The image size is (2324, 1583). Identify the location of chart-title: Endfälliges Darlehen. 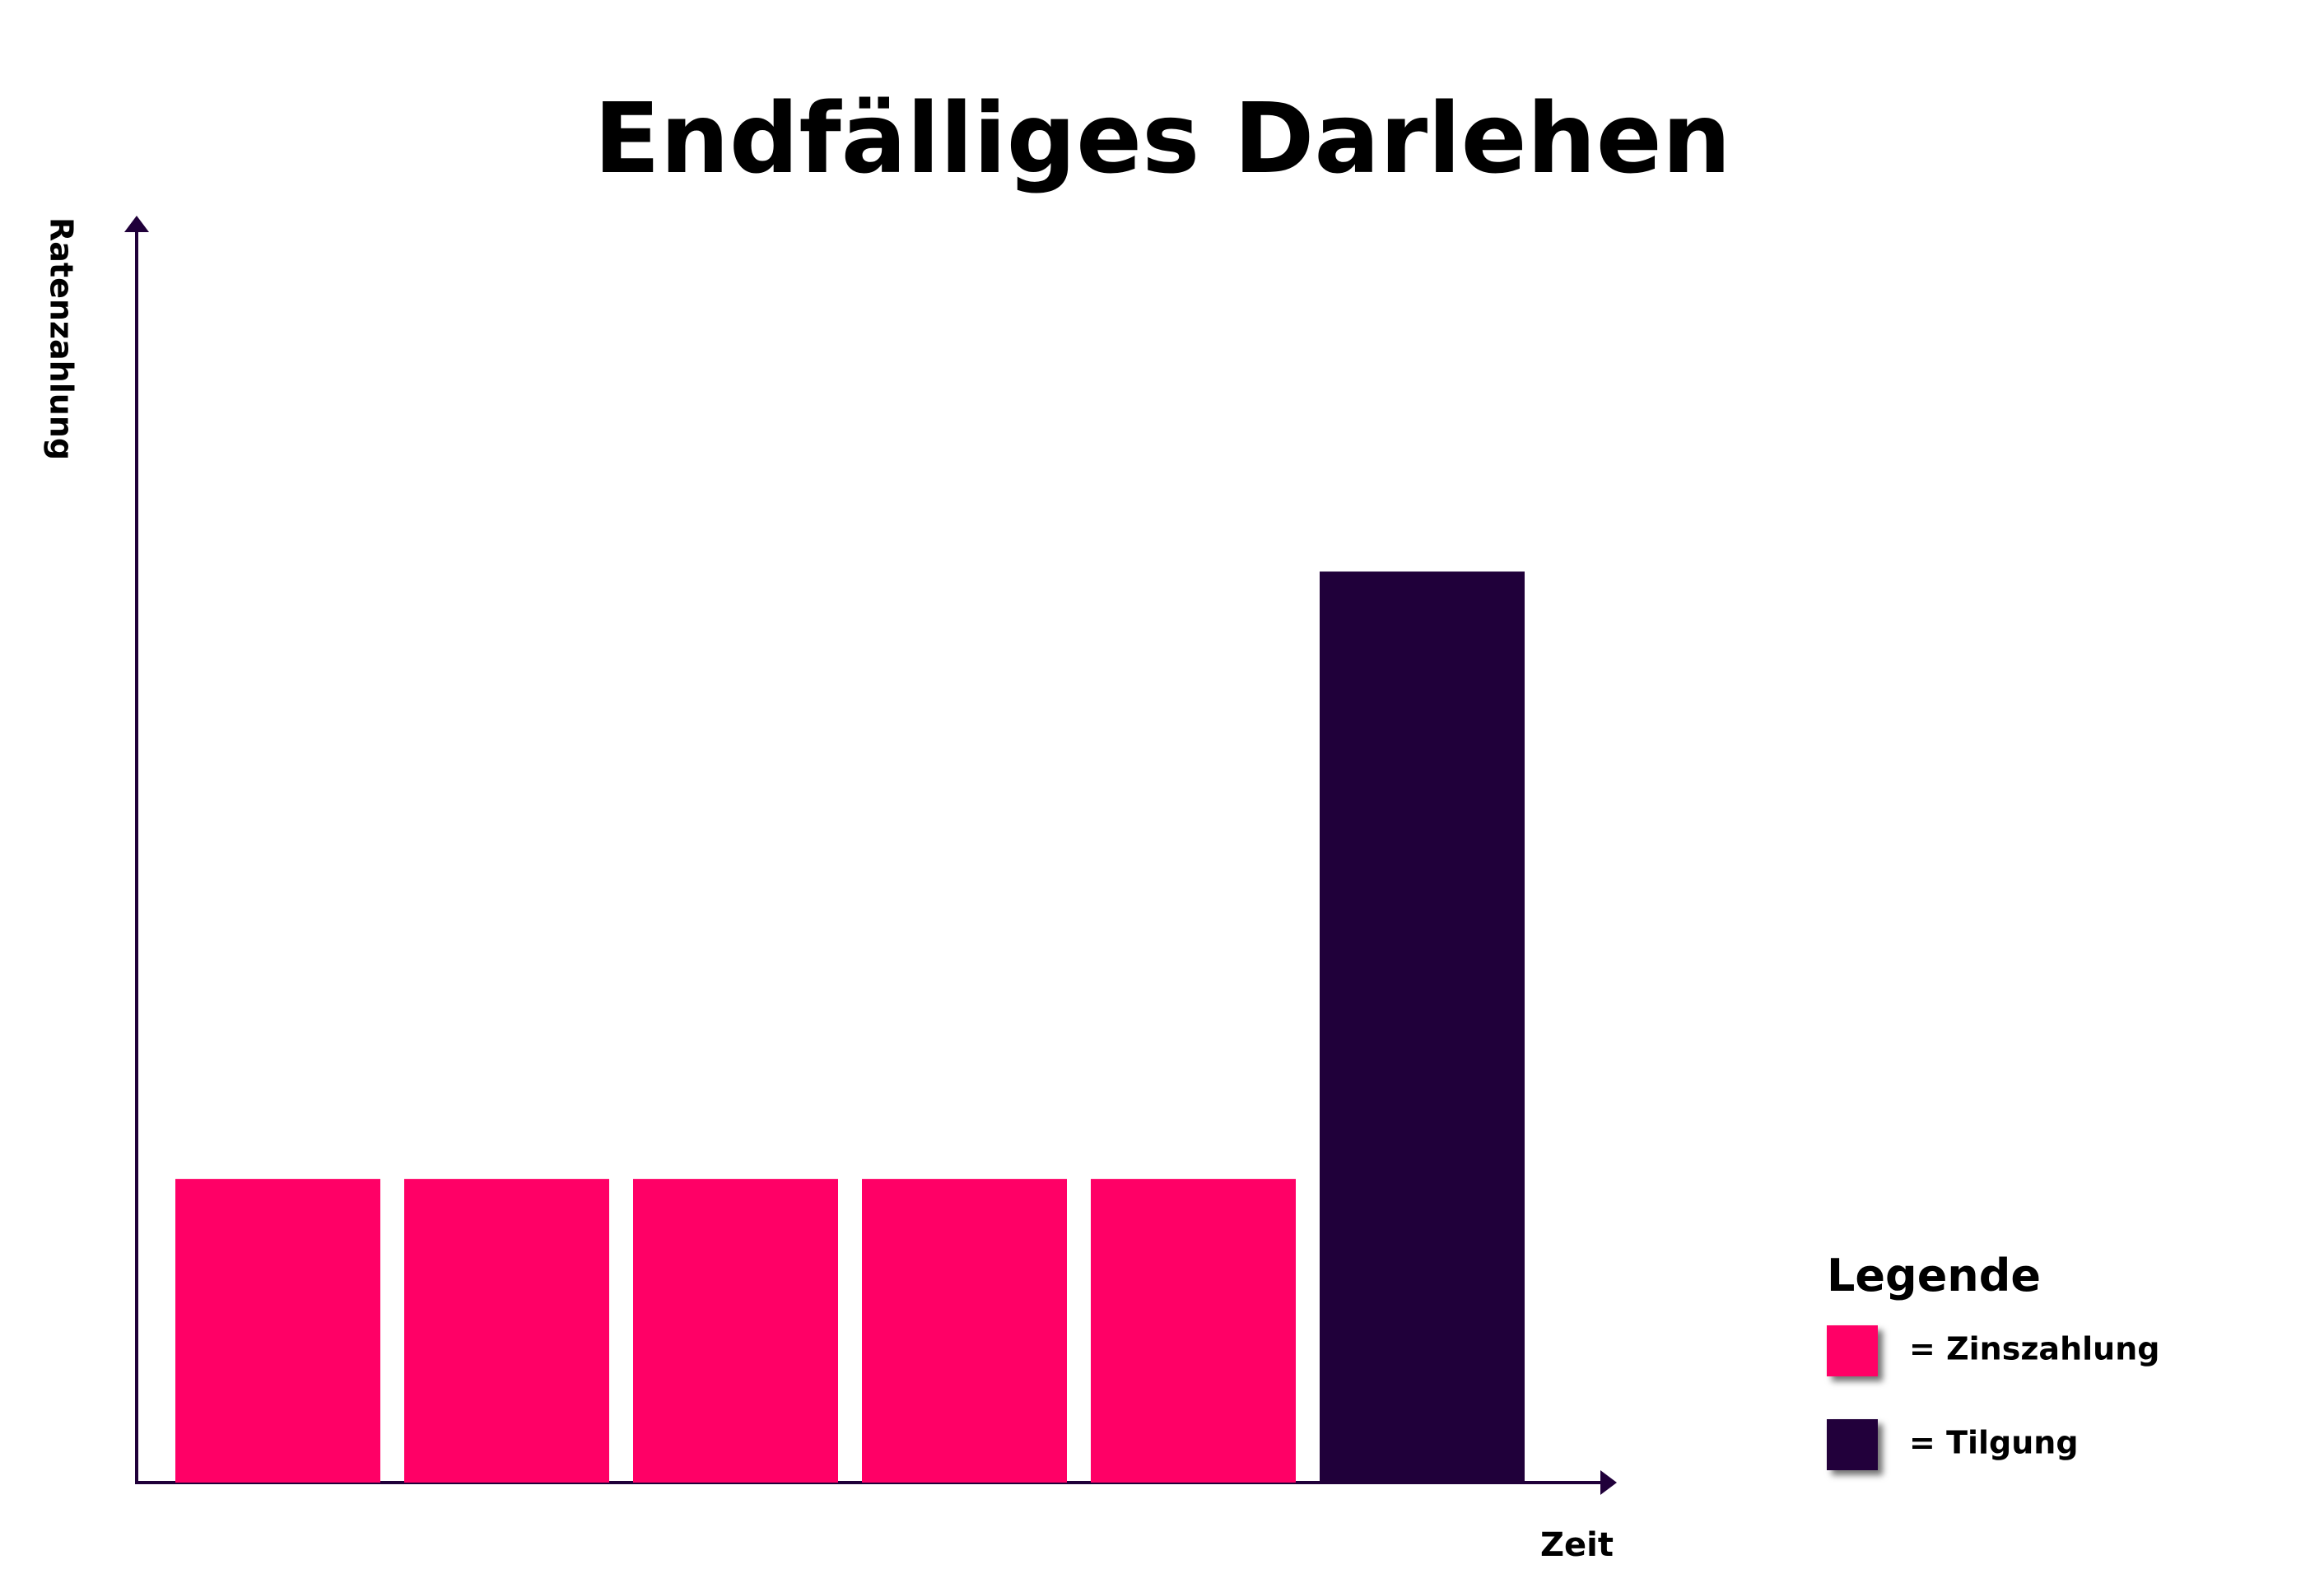
(1162, 138).